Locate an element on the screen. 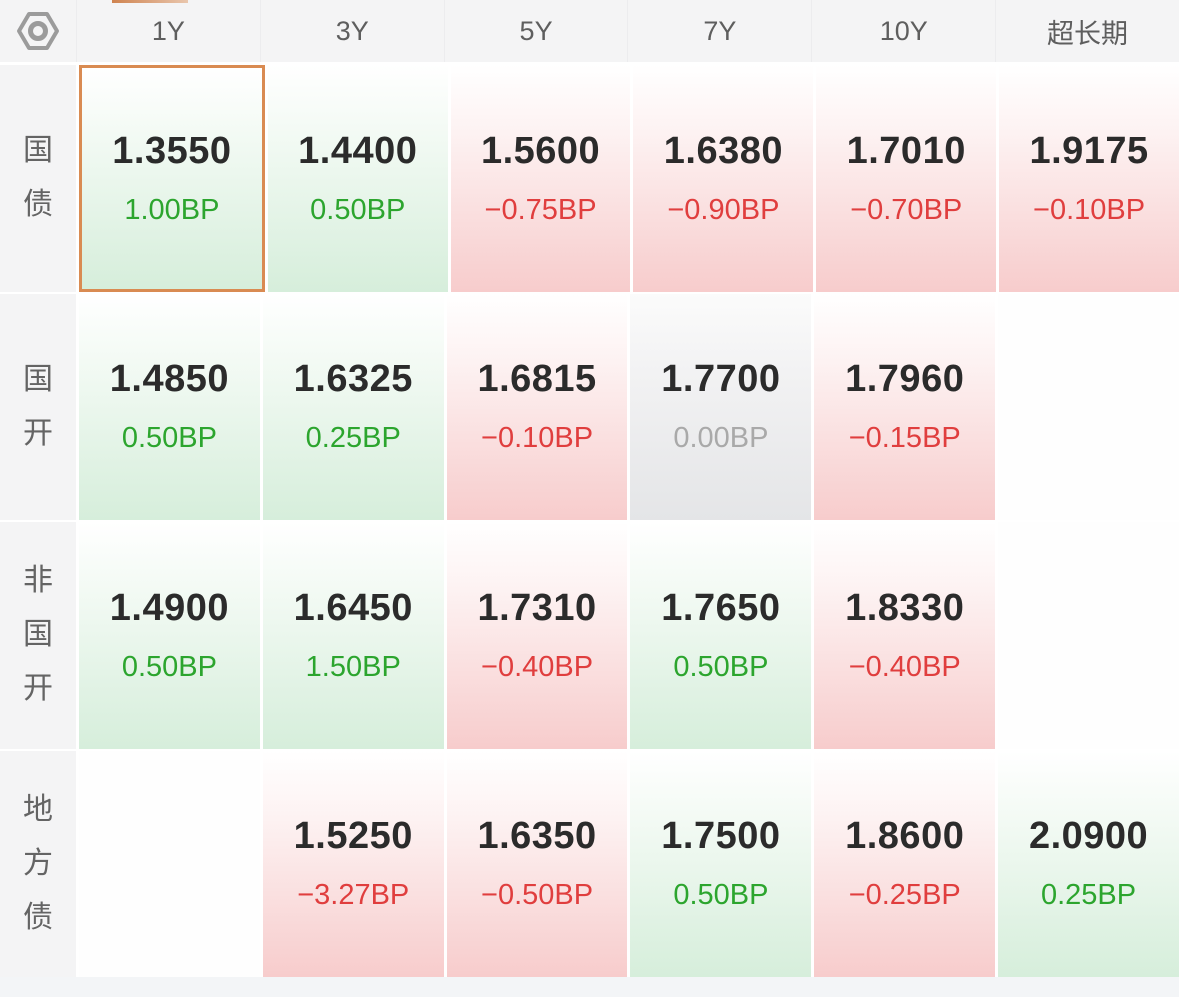  rate-cell: 1.6380 −0.90BP is located at coordinates (723, 178).